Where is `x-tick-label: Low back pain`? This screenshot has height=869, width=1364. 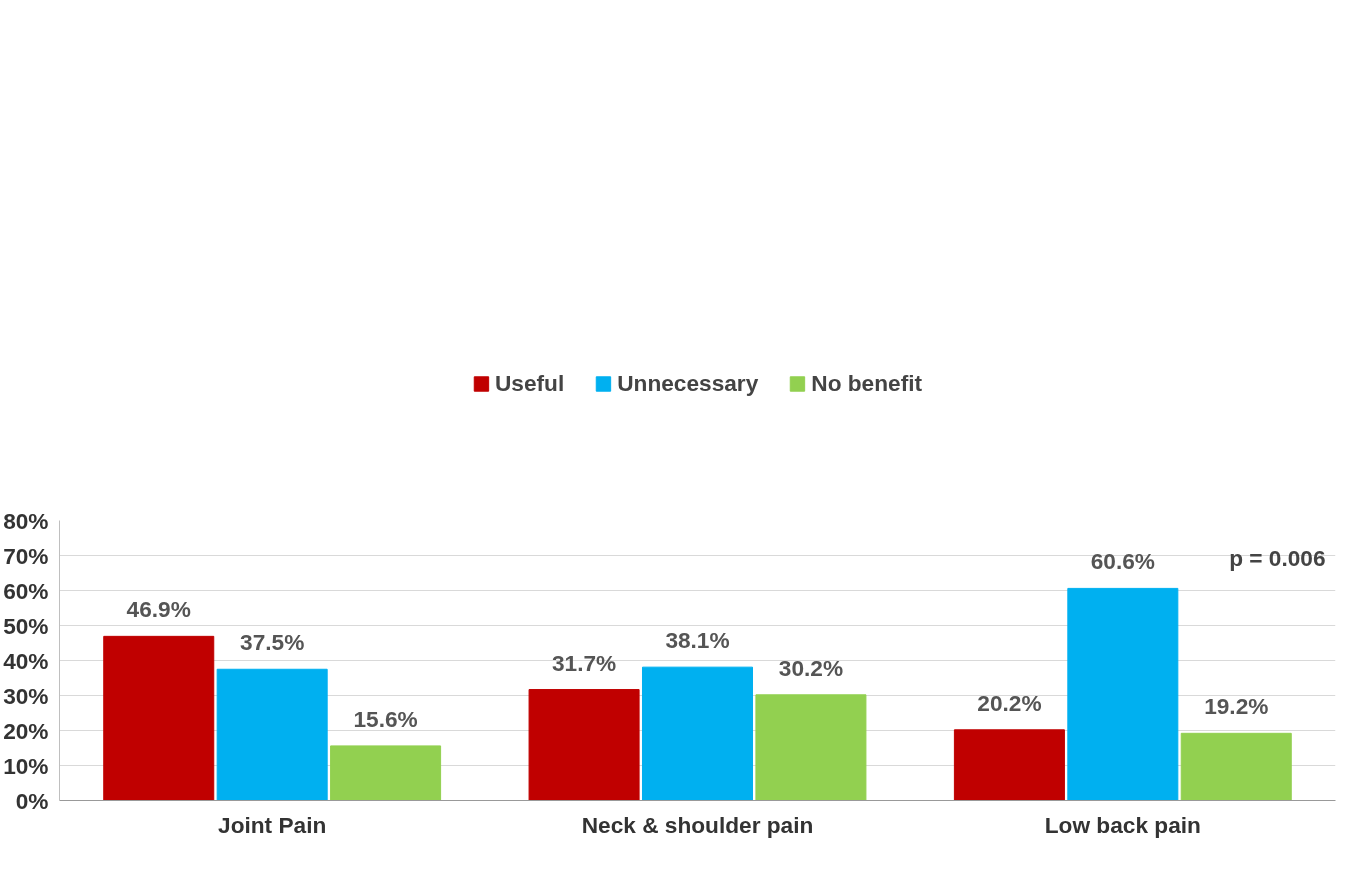 x-tick-label: Low back pain is located at coordinates (1122, 824).